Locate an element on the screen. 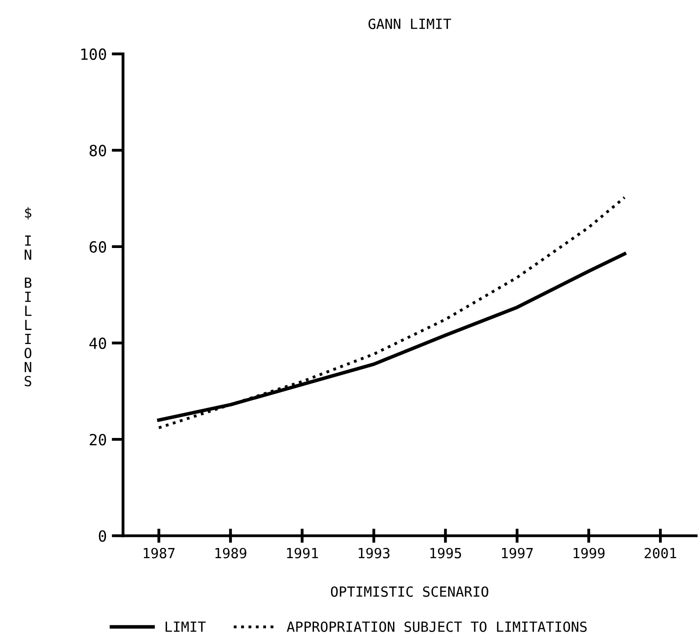  y-tick-label: 0 is located at coordinates (102, 536).